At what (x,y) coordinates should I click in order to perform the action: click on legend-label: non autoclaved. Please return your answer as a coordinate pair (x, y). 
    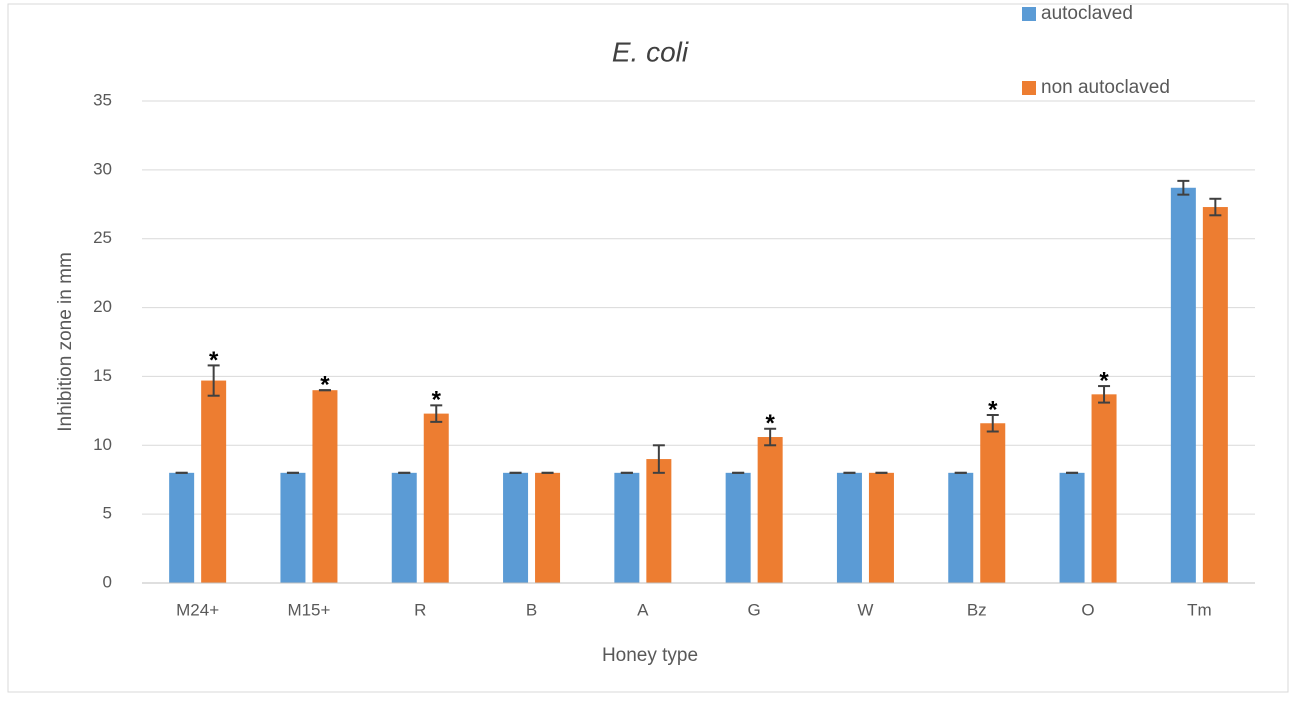
    Looking at the image, I should click on (1105, 87).